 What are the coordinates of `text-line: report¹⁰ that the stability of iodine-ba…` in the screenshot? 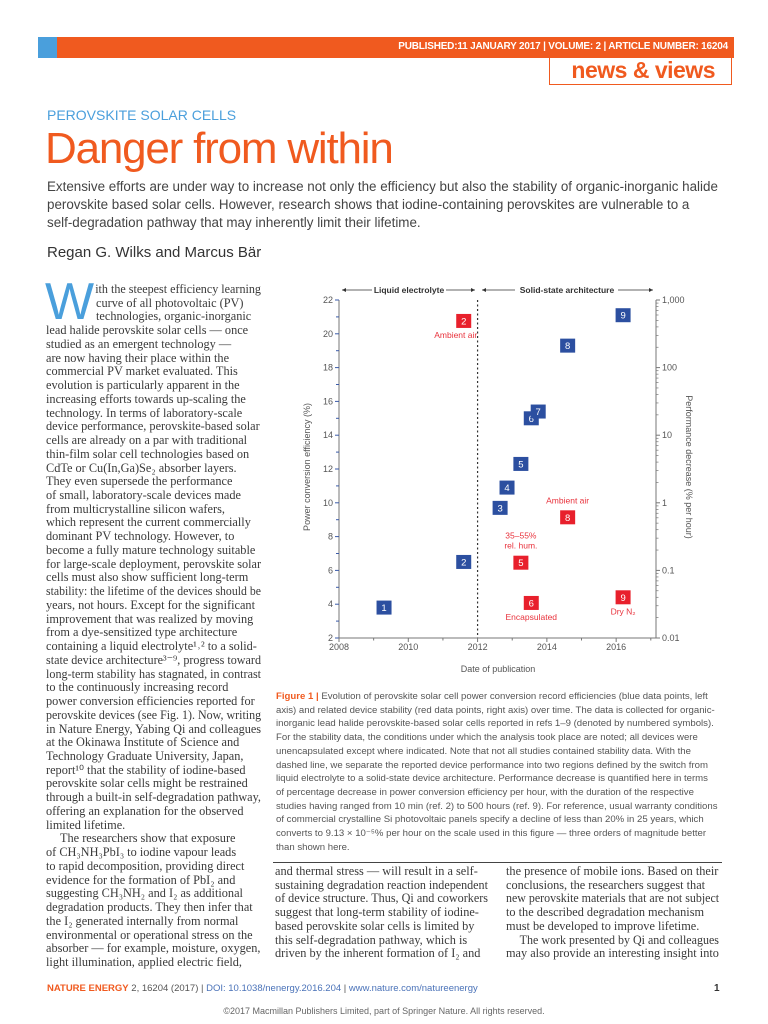 It's located at (146, 769).